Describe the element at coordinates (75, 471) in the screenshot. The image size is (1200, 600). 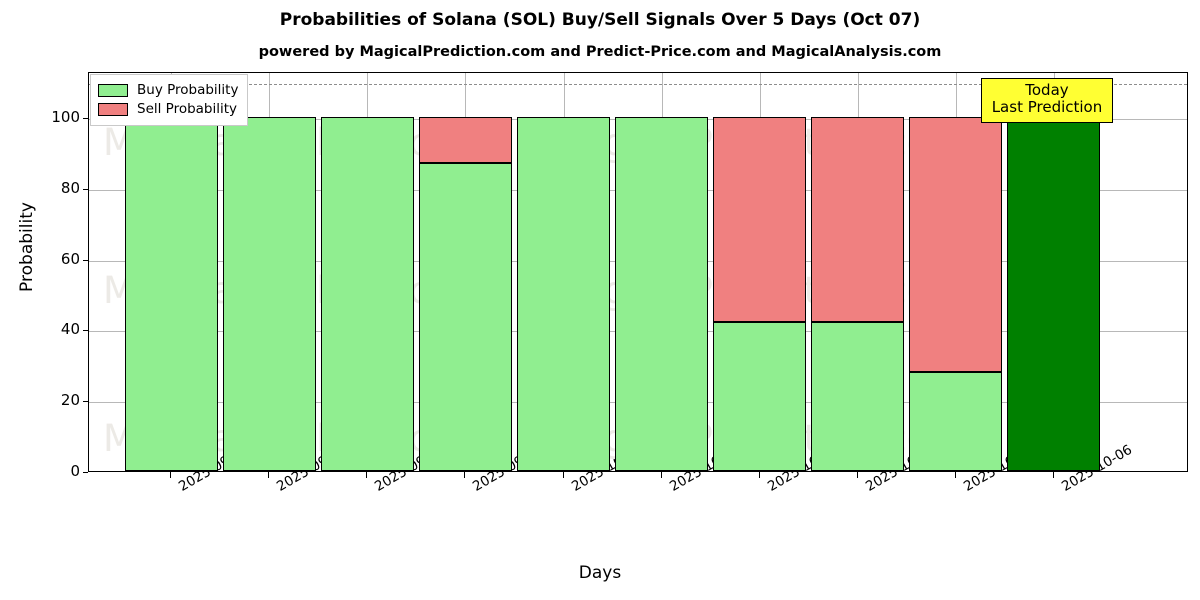
I see `y-axis-tick-label: 0` at that location.